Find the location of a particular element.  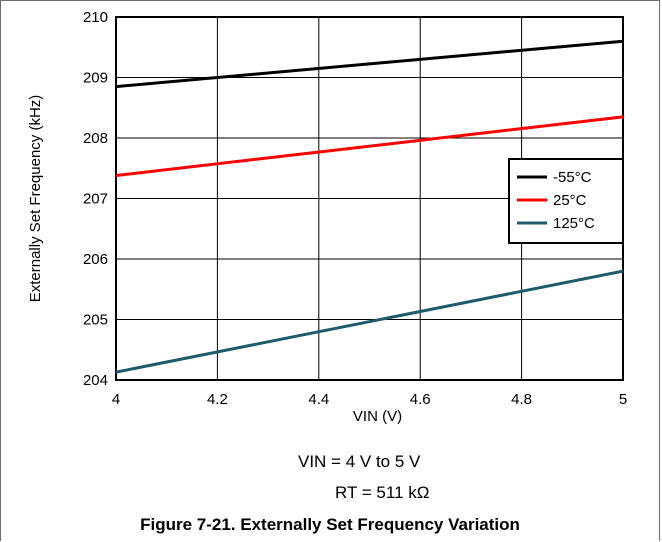

x-tick-label: 4.2 is located at coordinates (217, 399).